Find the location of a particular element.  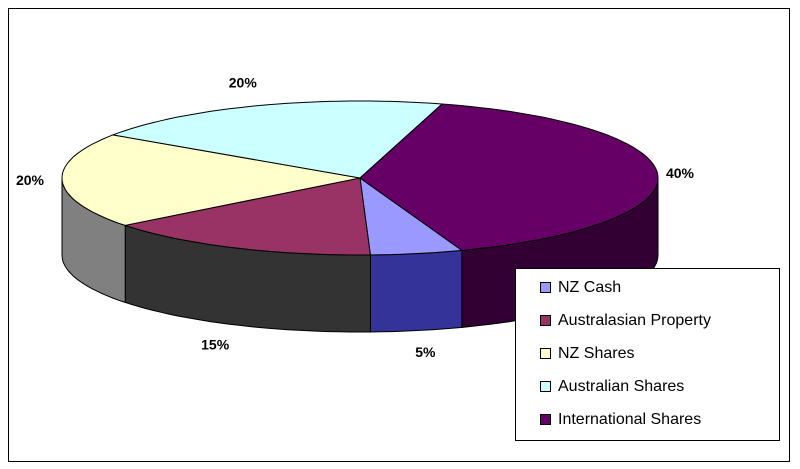

legend-label: Australasian Property is located at coordinates (634, 320).